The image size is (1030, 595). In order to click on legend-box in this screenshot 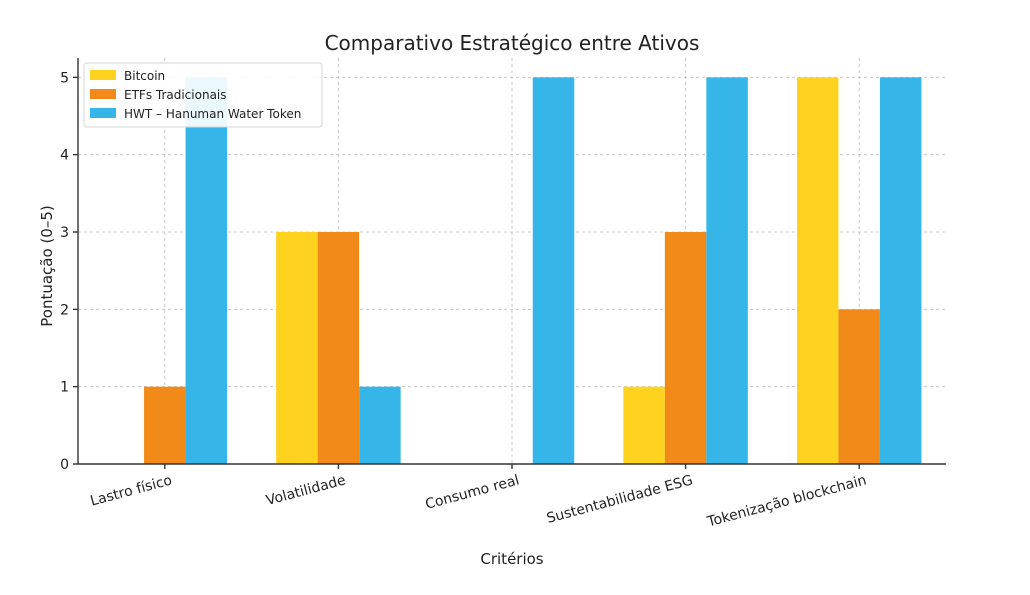, I will do `click(203, 95)`.